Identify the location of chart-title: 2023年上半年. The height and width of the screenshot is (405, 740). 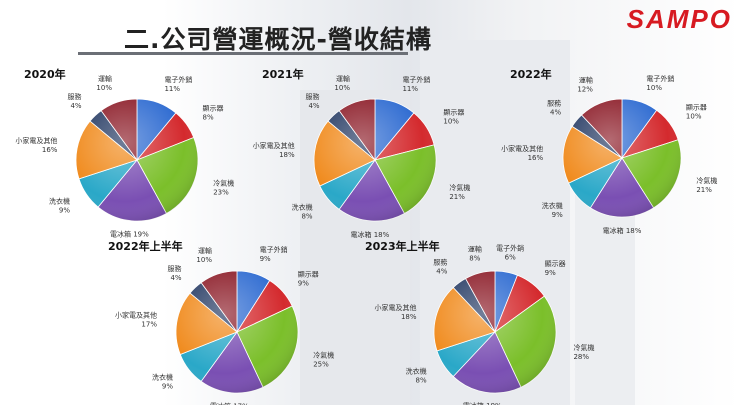
(402, 246).